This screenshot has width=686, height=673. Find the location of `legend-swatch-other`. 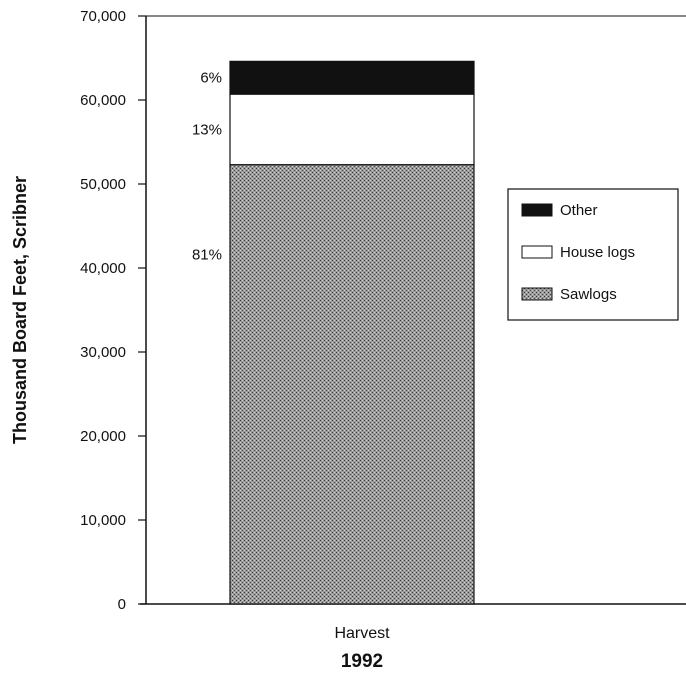

legend-swatch-other is located at coordinates (537, 210).